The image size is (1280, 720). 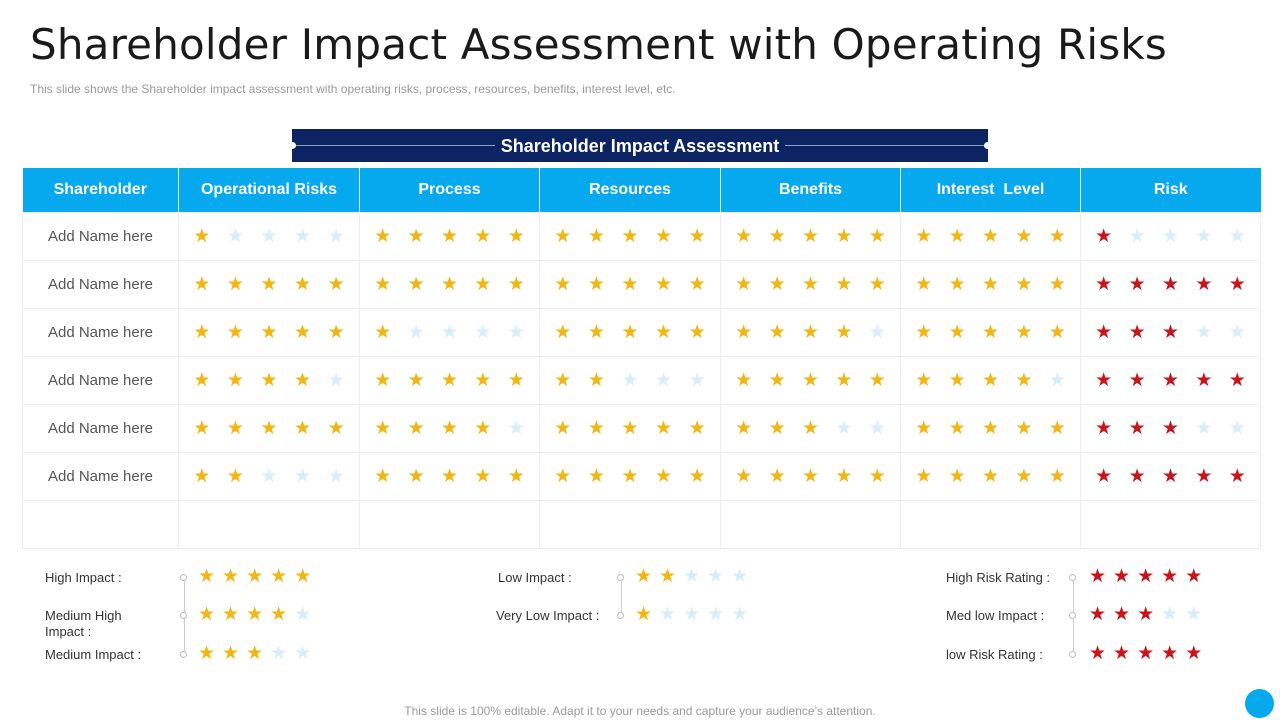 I want to click on legend-stars-high-risk-rating: ★ ★ ★ ★ ★, so click(x=1145, y=576).